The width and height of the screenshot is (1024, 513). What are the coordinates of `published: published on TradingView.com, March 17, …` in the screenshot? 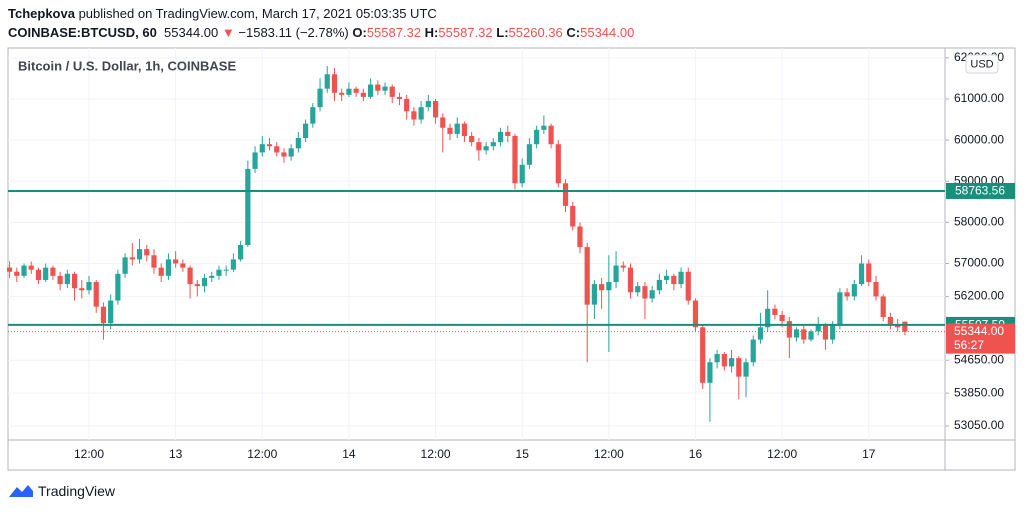 It's located at (257, 13).